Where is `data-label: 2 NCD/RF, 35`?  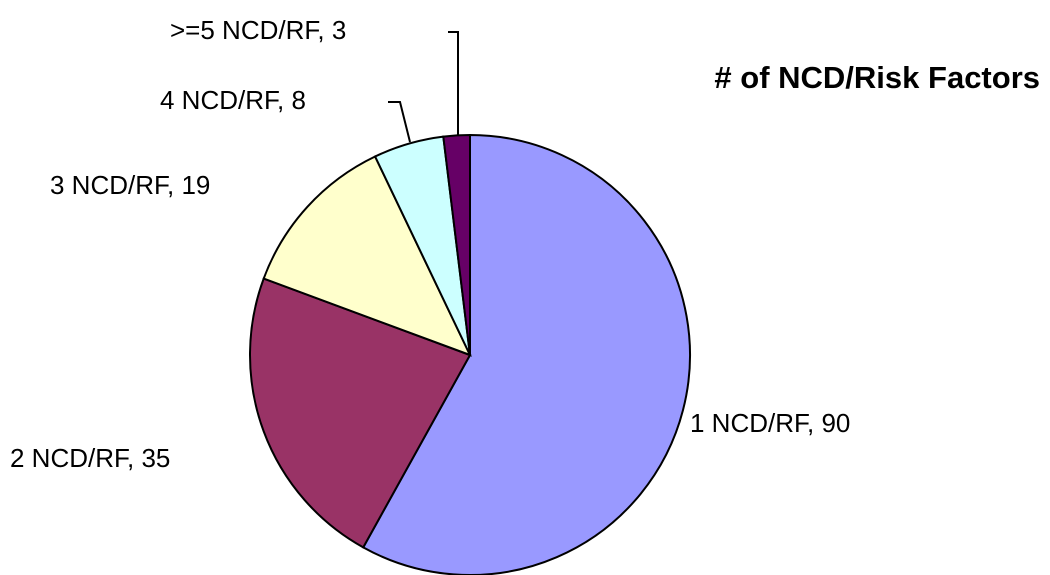
data-label: 2 NCD/RF, 35 is located at coordinates (90, 458).